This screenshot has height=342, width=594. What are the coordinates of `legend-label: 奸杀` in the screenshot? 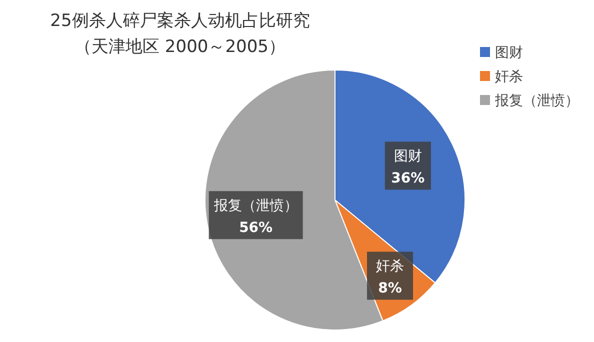 It's located at (509, 77).